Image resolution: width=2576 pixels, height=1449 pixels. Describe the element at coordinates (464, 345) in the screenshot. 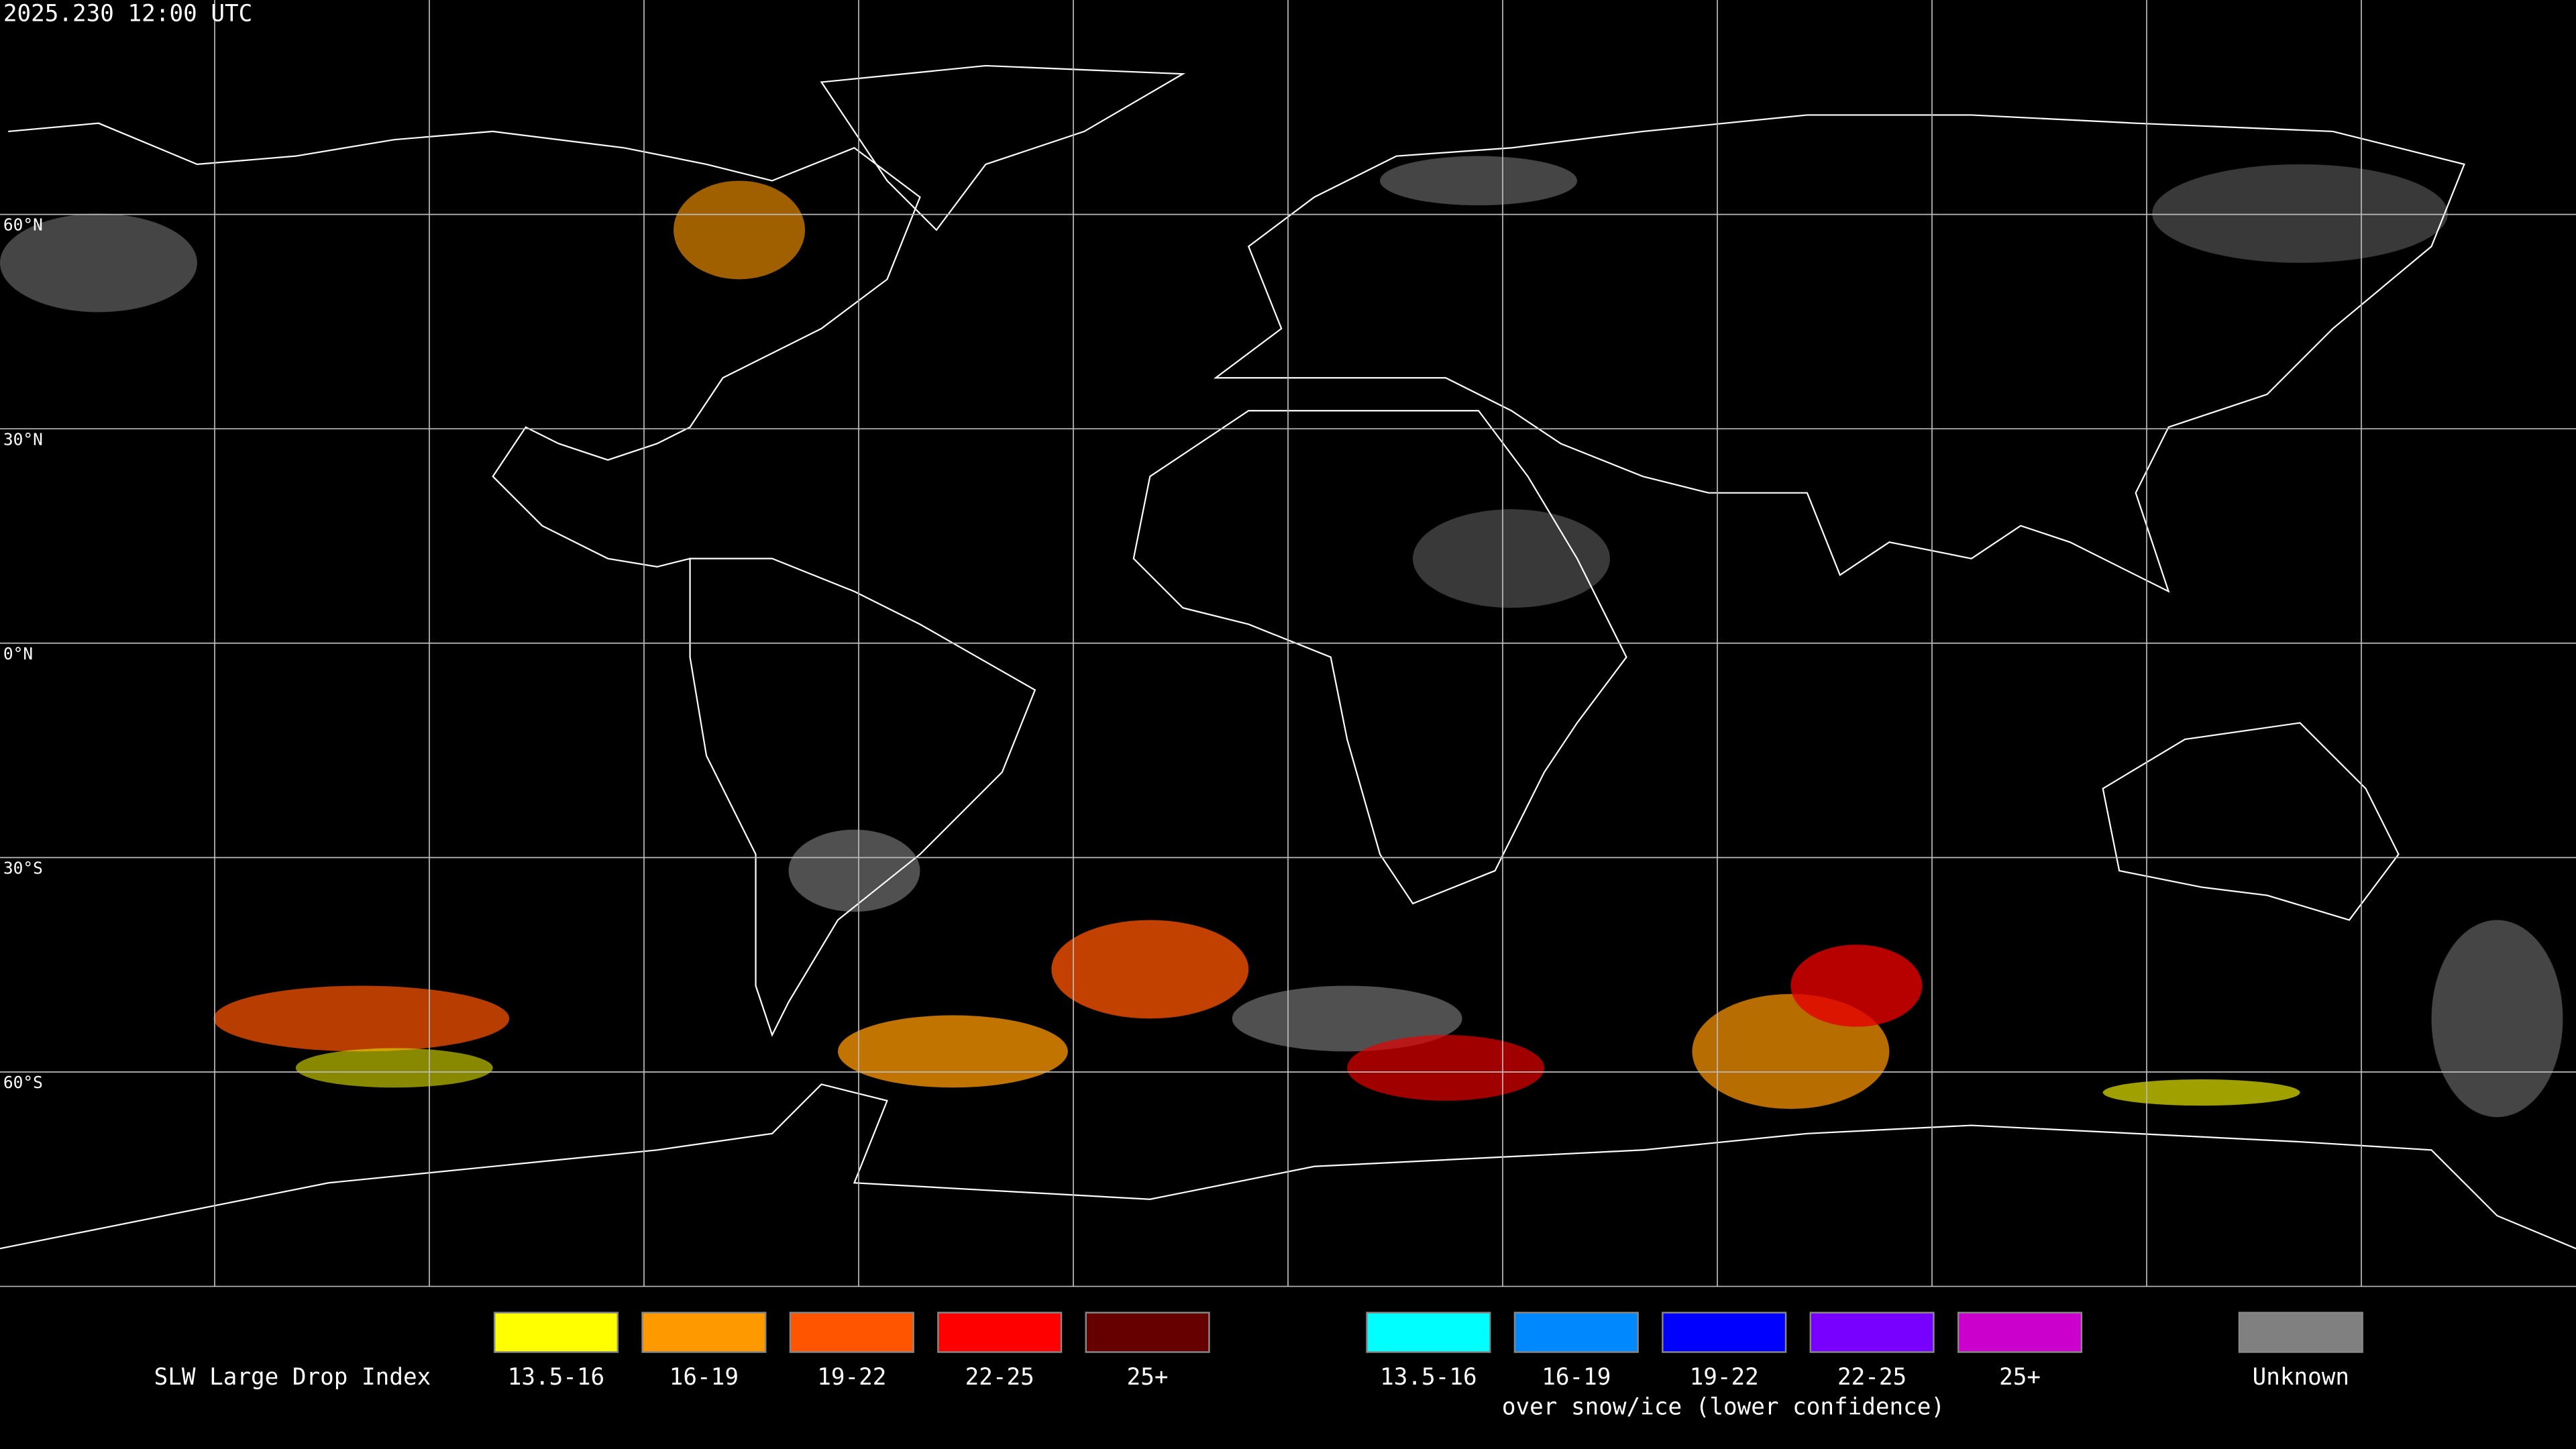

I see `north-america-coast` at that location.